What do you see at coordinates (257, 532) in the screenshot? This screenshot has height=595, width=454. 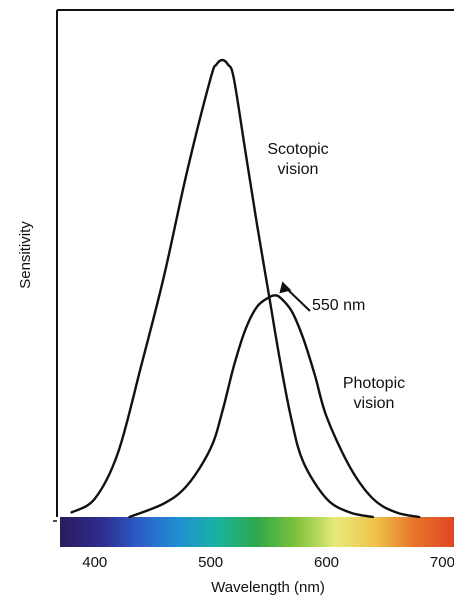 I see `spectrum-bar` at bounding box center [257, 532].